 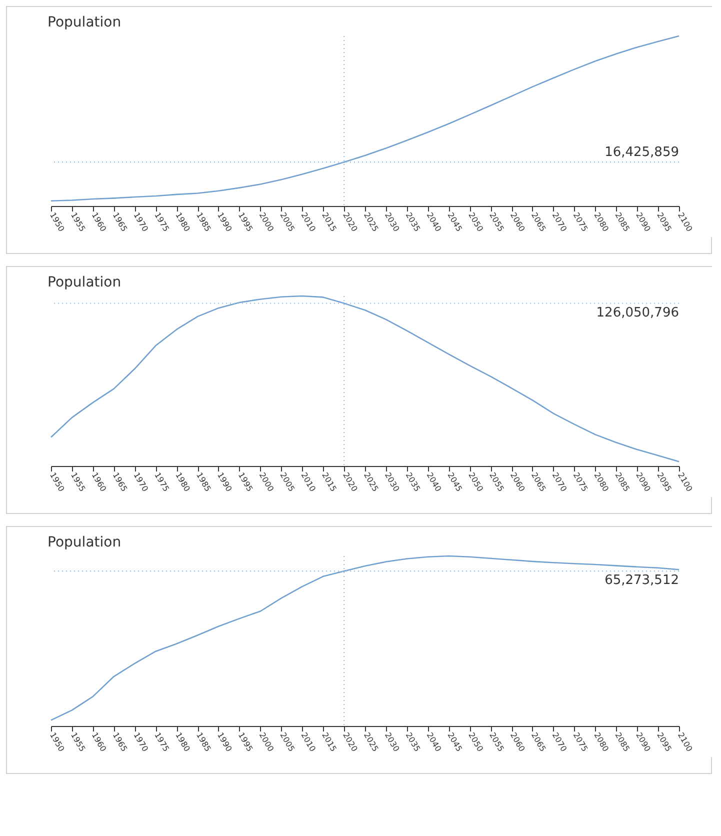 I want to click on annotation: 65,273,512, so click(x=641, y=580).